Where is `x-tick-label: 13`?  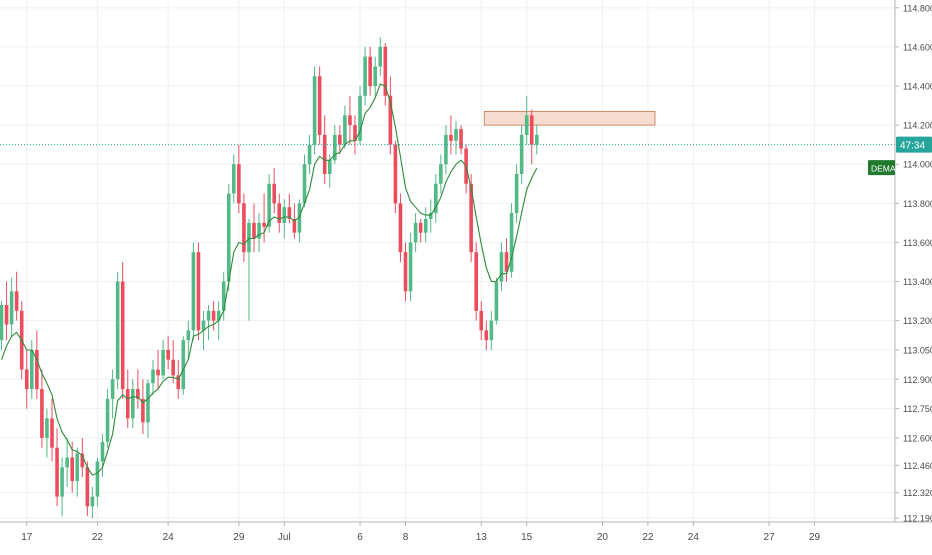 x-tick-label: 13 is located at coordinates (482, 537).